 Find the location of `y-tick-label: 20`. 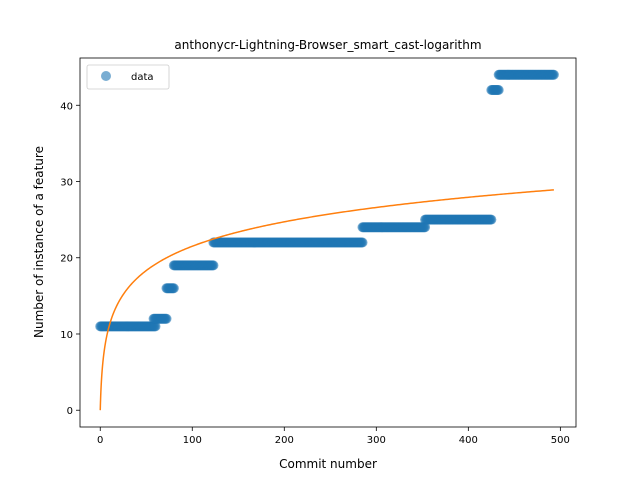

y-tick-label: 20 is located at coordinates (66, 259).